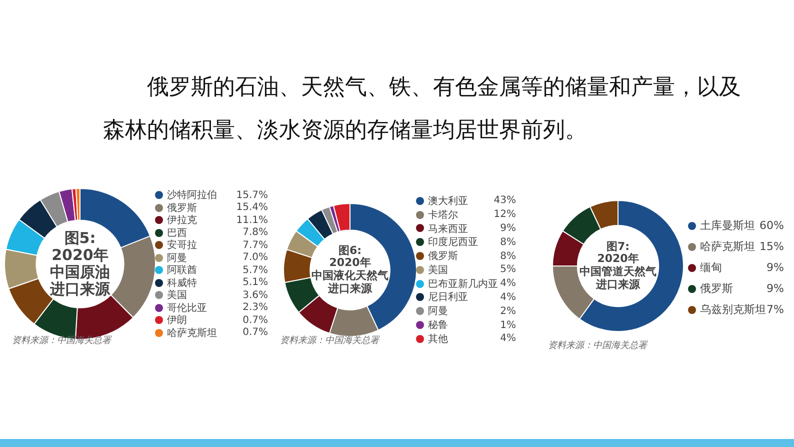 This screenshot has width=794, height=447. I want to click on legend-label: 澳大利亚, so click(448, 201).